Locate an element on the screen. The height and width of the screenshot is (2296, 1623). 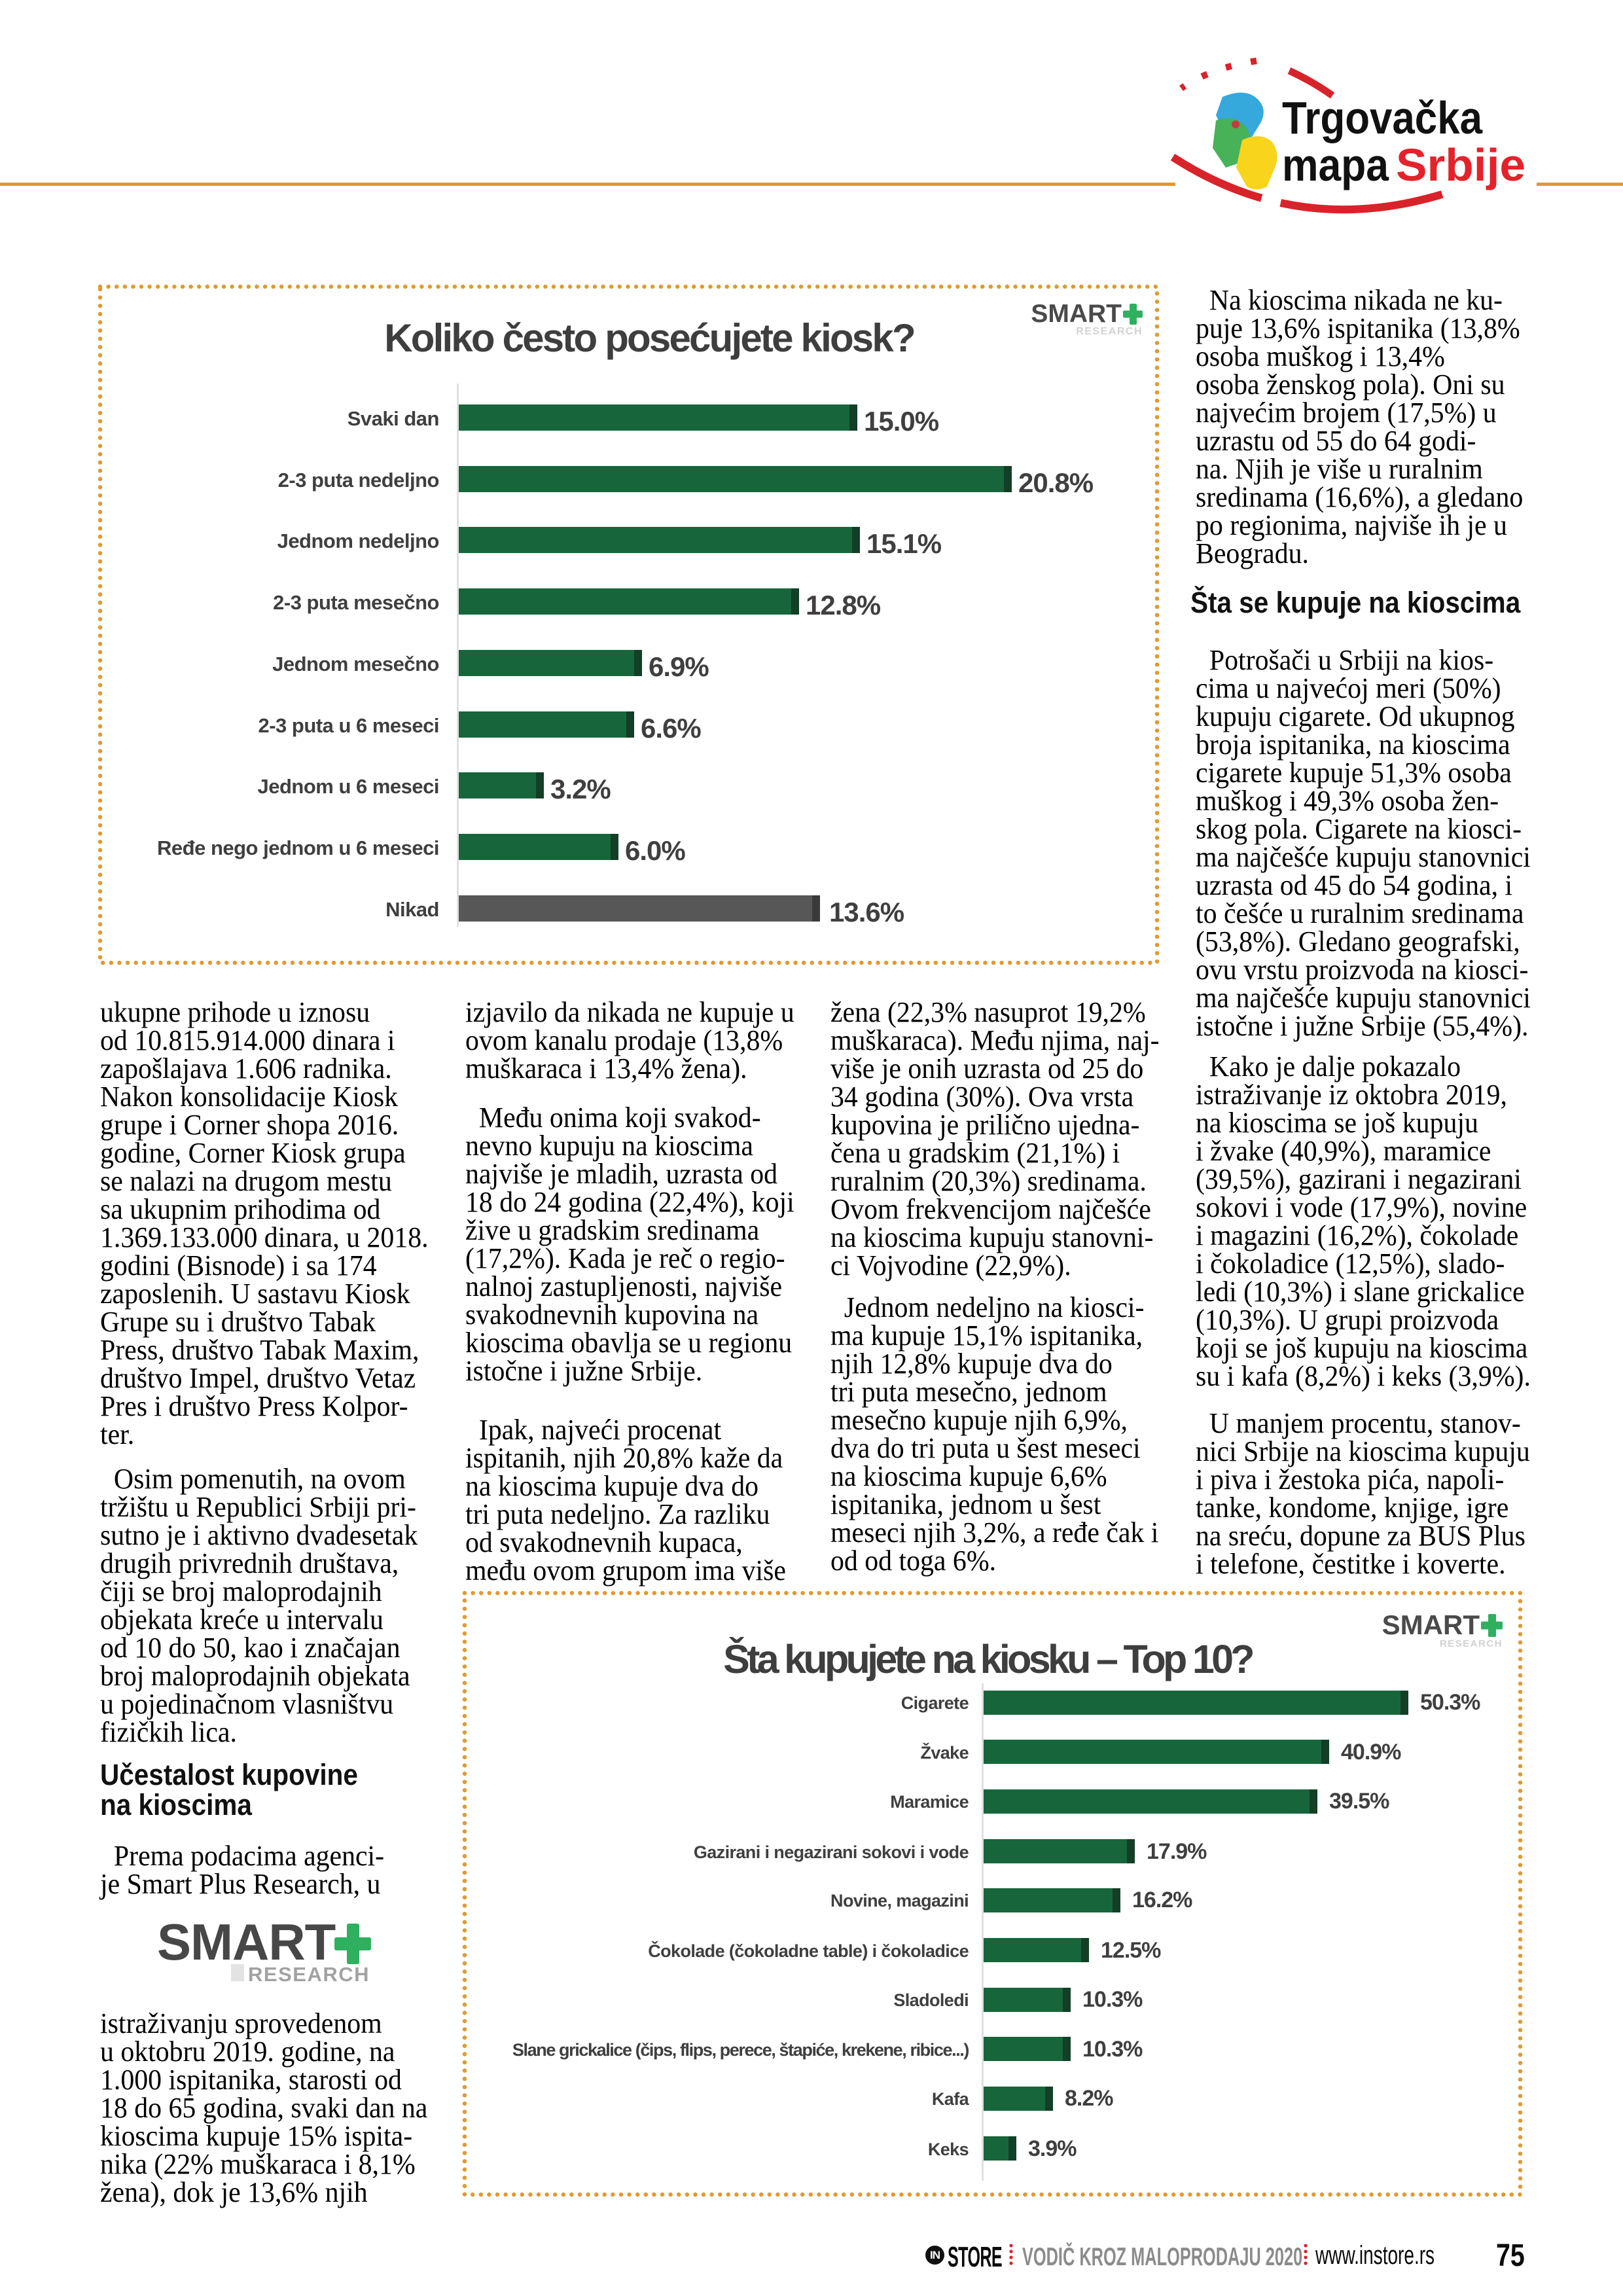
svg-text: Trgovačka is located at coordinates (1383, 117).